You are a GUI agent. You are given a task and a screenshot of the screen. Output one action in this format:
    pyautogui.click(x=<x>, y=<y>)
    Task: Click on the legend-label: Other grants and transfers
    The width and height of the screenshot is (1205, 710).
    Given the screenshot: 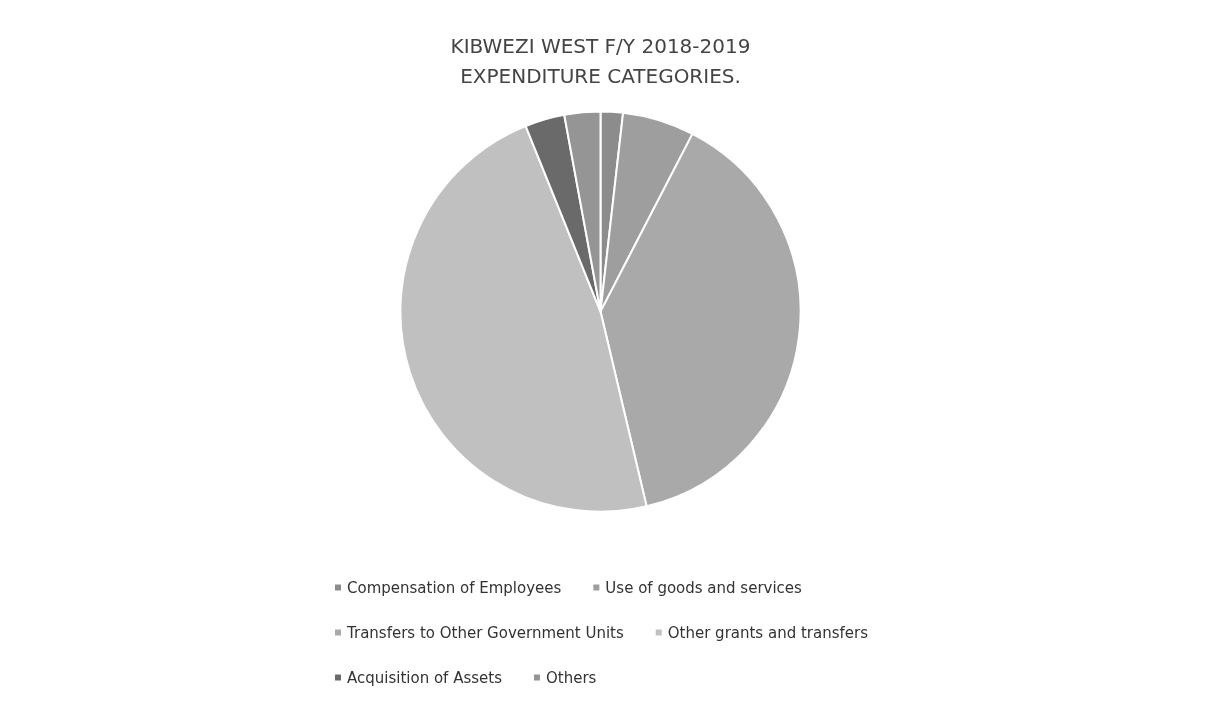 What is the action you would take?
    pyautogui.click(x=768, y=632)
    